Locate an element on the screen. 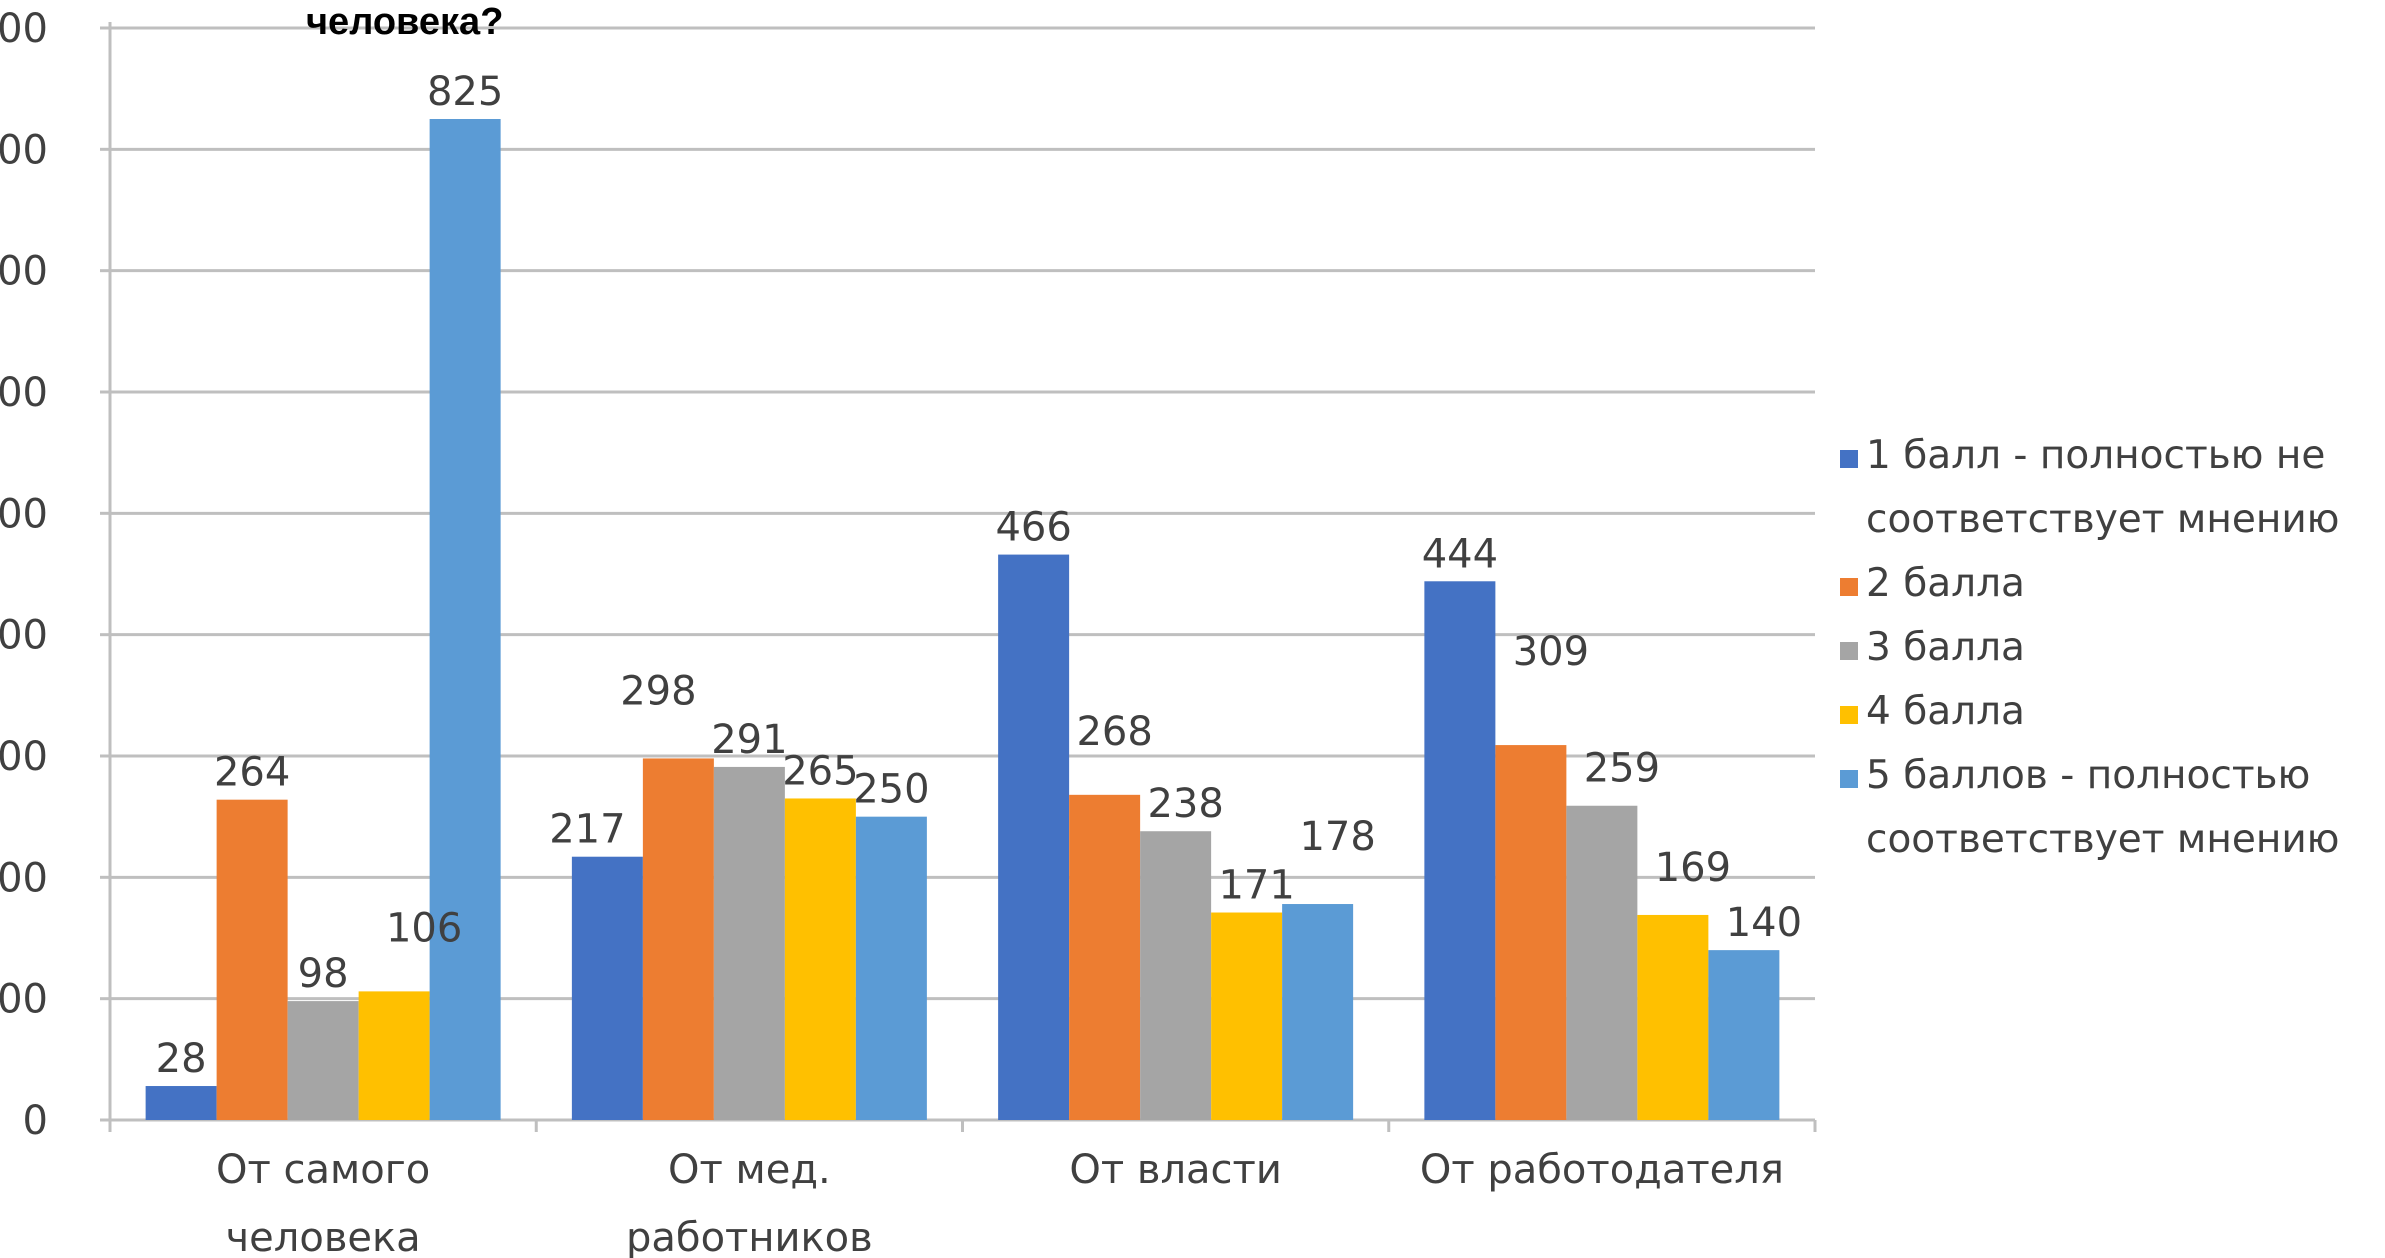 The image size is (2385, 1258). data-label: 265 is located at coordinates (820, 771).